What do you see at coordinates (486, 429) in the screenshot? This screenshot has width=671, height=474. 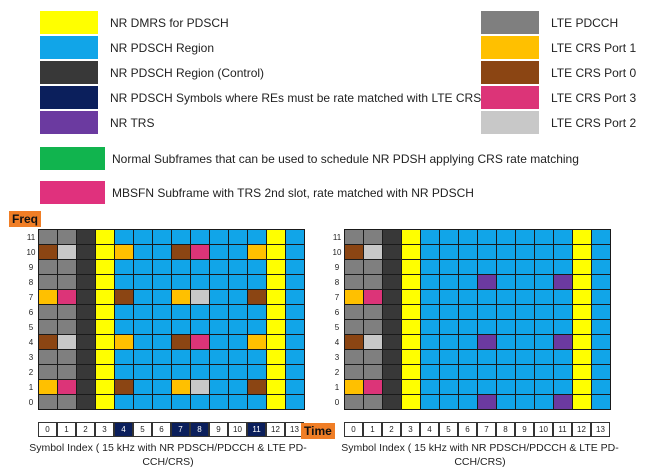 I see `right-symbol-index-label: 7` at bounding box center [486, 429].